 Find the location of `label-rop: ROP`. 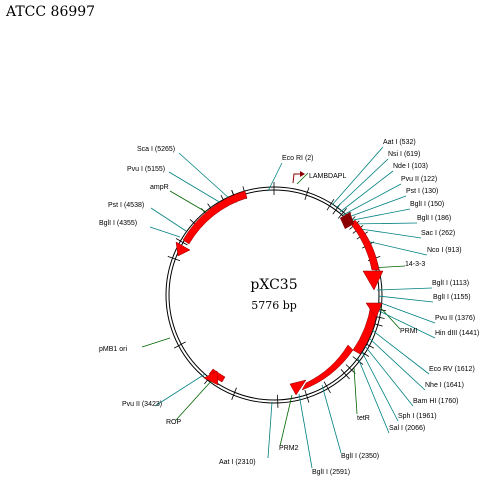

label-rop: ROP is located at coordinates (174, 422).